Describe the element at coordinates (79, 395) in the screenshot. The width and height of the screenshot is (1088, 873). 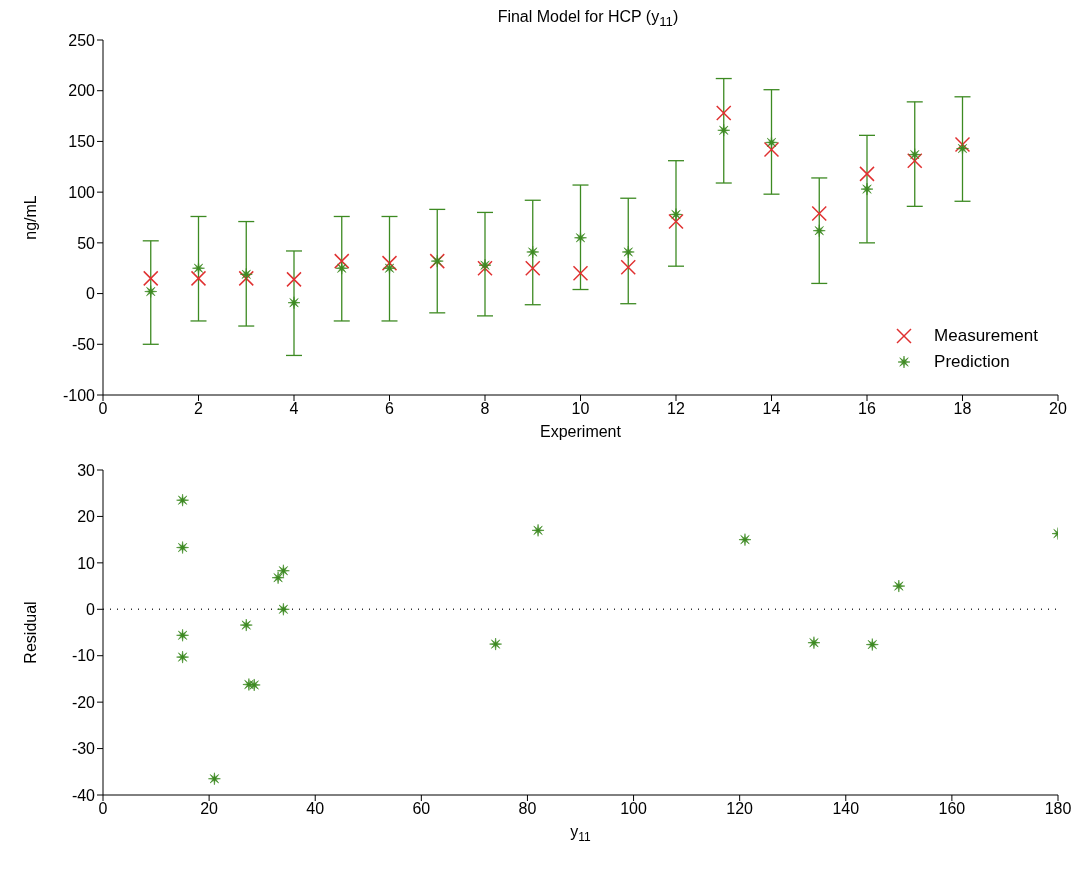
I see `y-tick-label: -100` at that location.